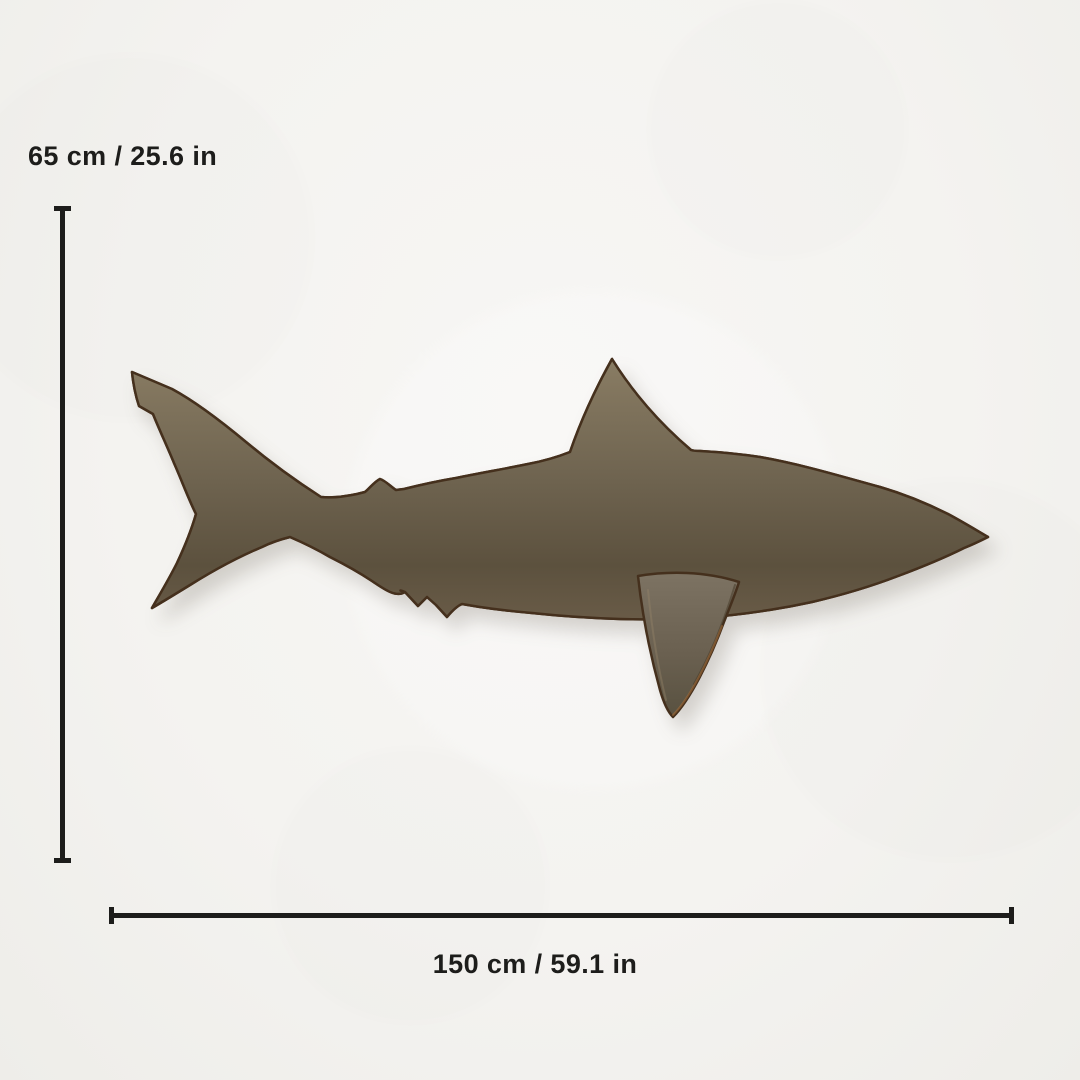 Image resolution: width=1080 pixels, height=1080 pixels. Describe the element at coordinates (561, 915) in the screenshot. I see `width-dimension-line` at that location.